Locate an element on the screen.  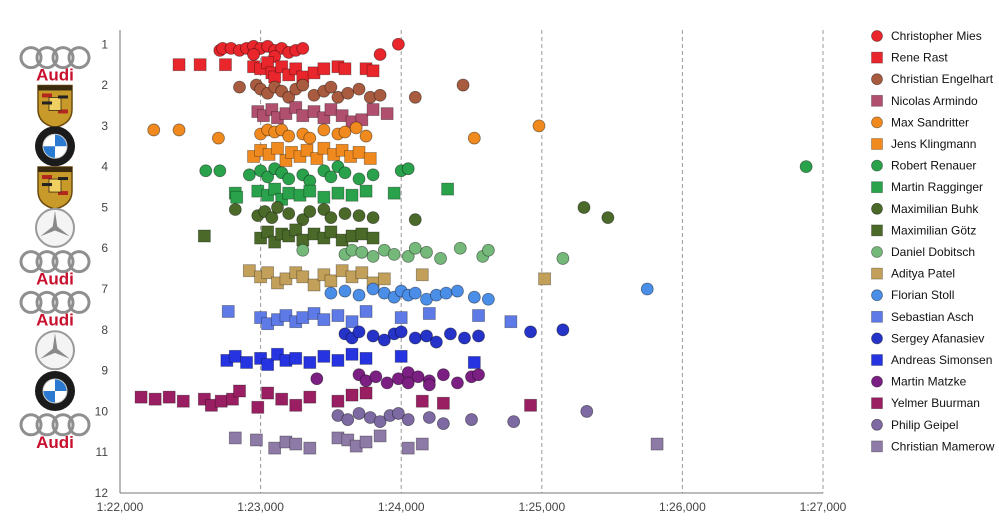
legend-item: Daniel Dobitsch is located at coordinates (923, 252).